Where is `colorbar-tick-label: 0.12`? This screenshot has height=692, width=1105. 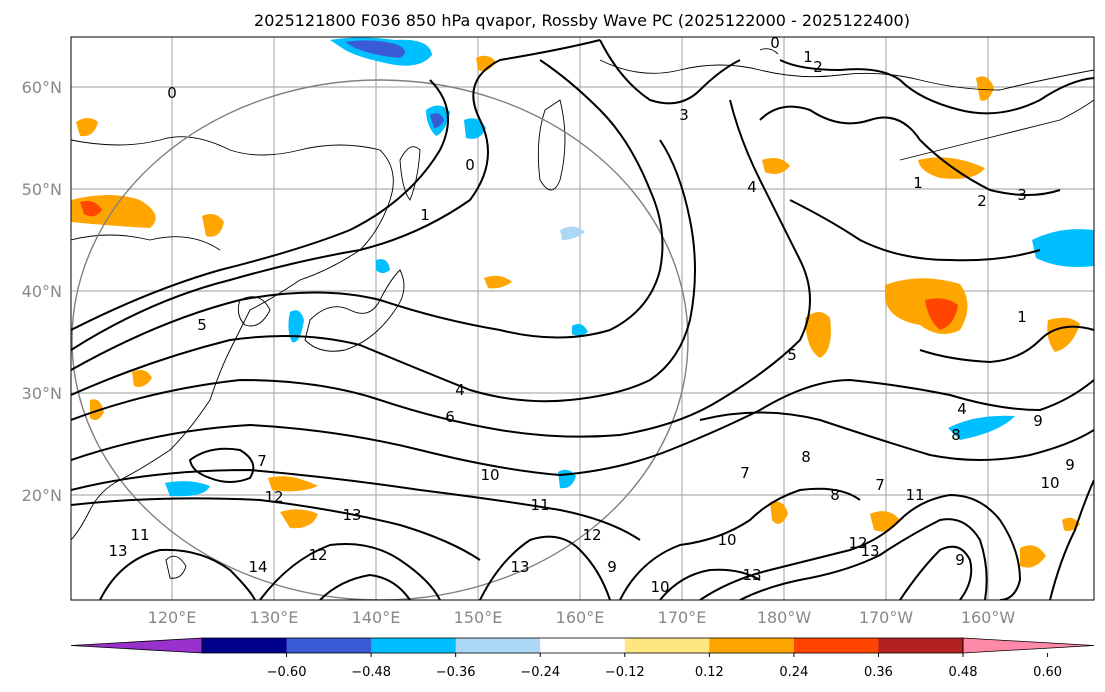 colorbar-tick-label: 0.12 is located at coordinates (709, 672).